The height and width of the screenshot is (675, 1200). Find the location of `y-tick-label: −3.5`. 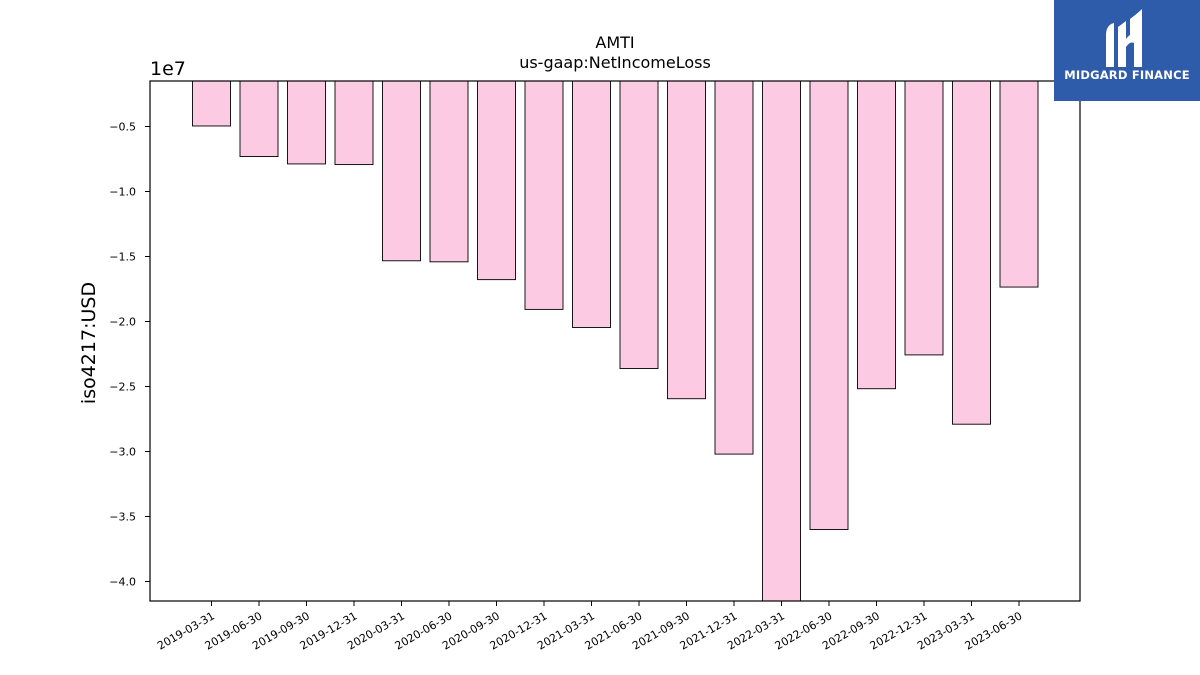

y-tick-label: −3.5 is located at coordinates (122, 517).